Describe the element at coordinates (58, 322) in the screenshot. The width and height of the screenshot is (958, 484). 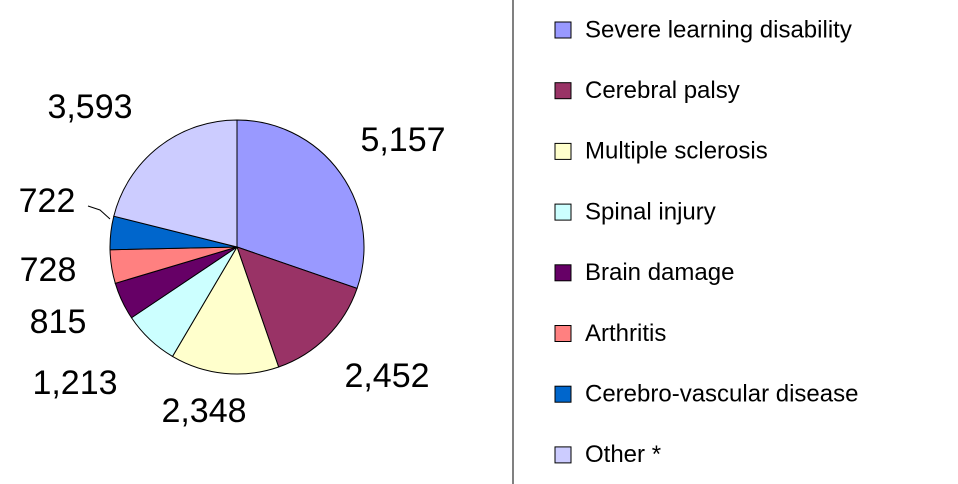
I see `data-label: 815` at that location.